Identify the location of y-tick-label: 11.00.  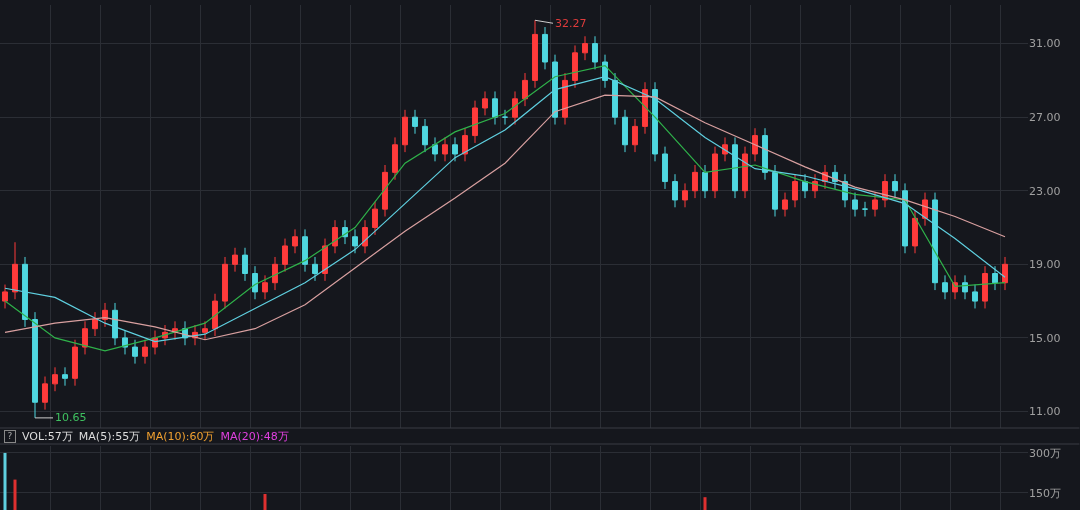
(1045, 412).